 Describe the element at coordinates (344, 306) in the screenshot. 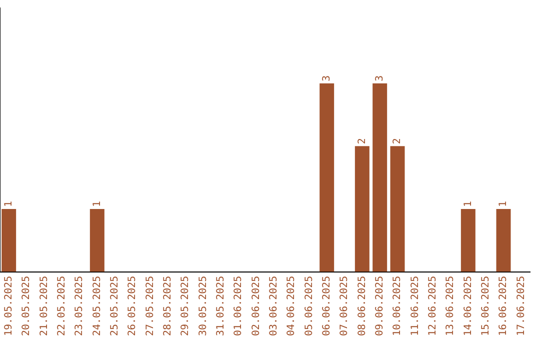

I see `x-tick-label: 07.06.2025` at that location.